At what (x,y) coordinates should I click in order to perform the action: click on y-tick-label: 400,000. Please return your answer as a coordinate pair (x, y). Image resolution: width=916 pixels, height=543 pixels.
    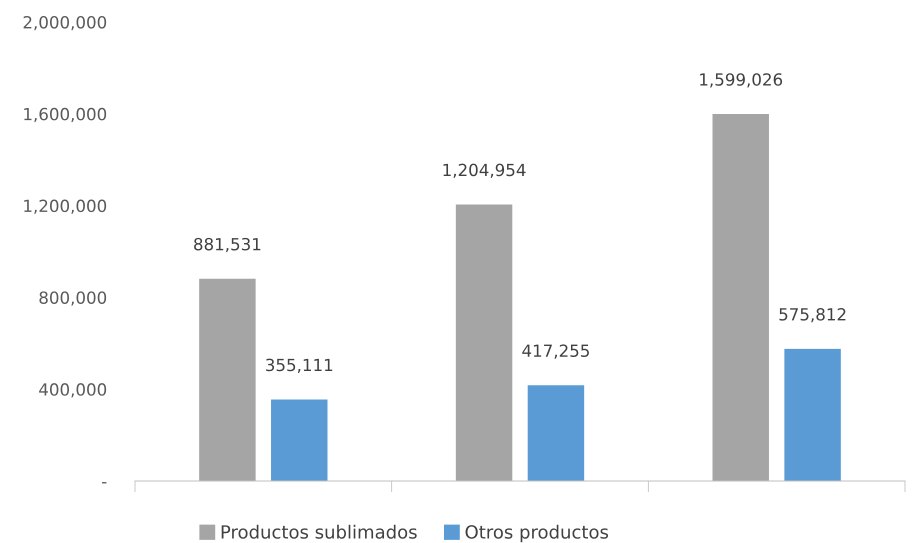
    Looking at the image, I should click on (72, 390).